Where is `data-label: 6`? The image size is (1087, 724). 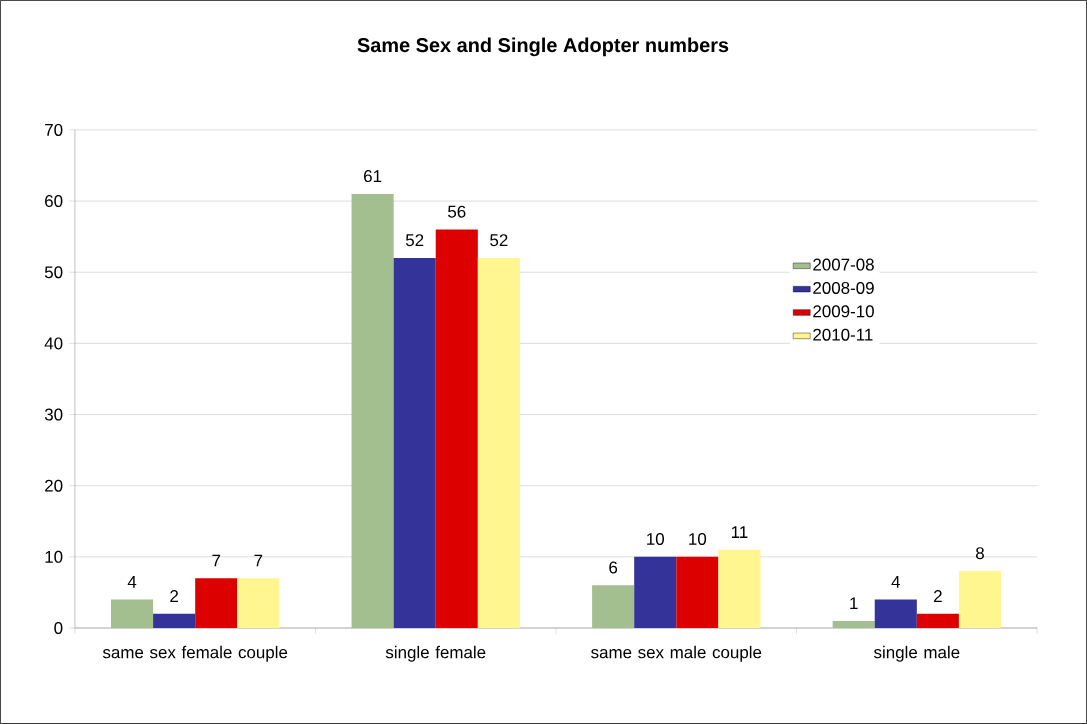
data-label: 6 is located at coordinates (613, 567).